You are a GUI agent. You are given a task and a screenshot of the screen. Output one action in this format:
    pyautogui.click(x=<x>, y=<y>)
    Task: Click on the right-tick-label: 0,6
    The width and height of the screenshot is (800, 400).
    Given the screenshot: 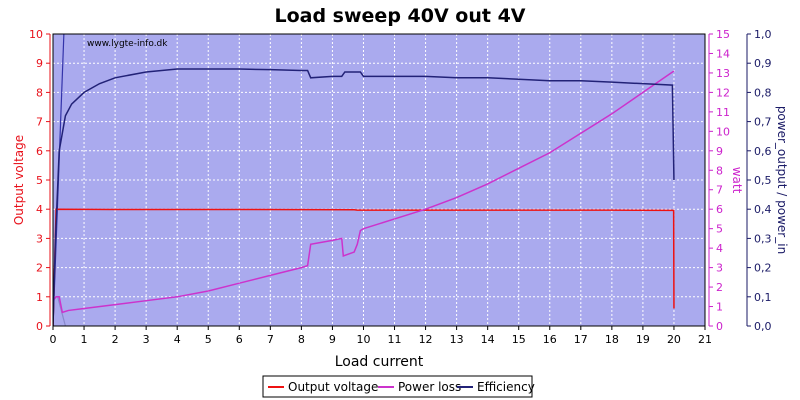 What is the action you would take?
    pyautogui.click(x=763, y=151)
    